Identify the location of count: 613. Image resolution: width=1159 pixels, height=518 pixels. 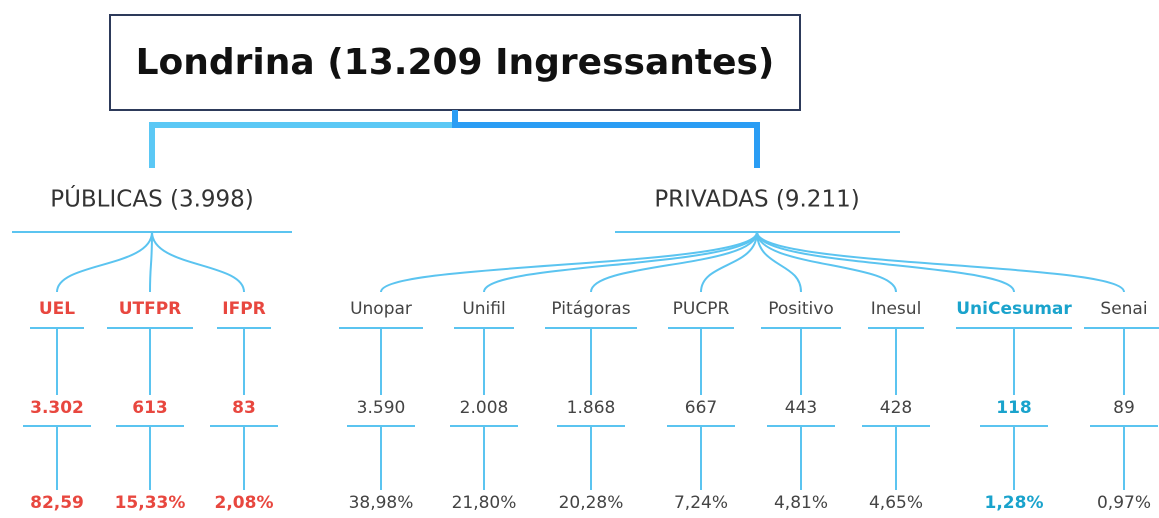
(150, 408).